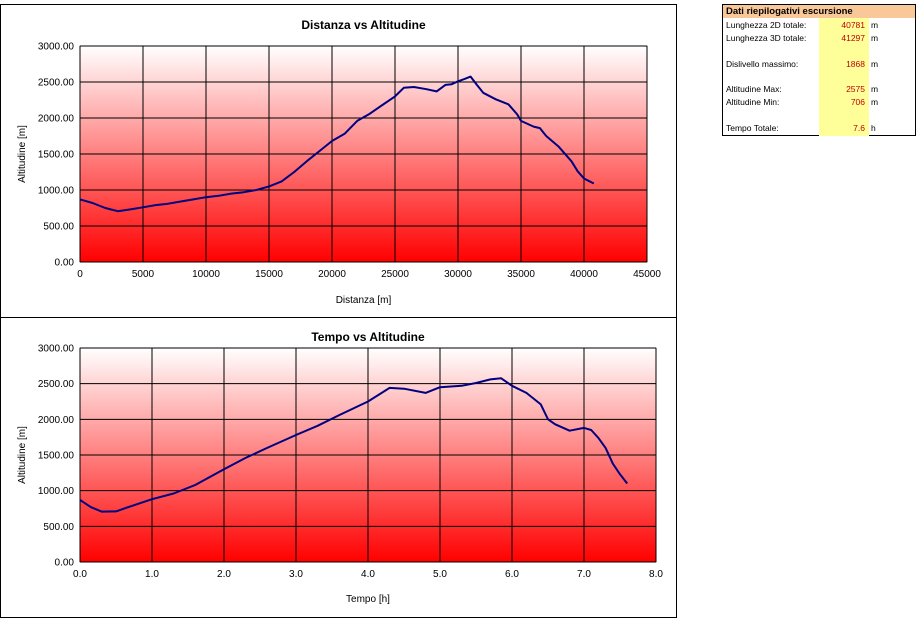 The image size is (919, 619). I want to click on x-tick-label: 30000, so click(458, 274).